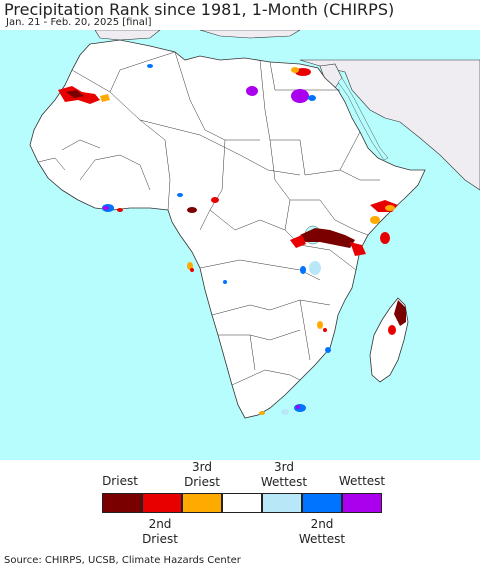 The height and width of the screenshot is (569, 480). What do you see at coordinates (79, 22) in the screenshot?
I see `map-subtitle: Jan. 21 - Feb. 20, 2025 [final]` at bounding box center [79, 22].